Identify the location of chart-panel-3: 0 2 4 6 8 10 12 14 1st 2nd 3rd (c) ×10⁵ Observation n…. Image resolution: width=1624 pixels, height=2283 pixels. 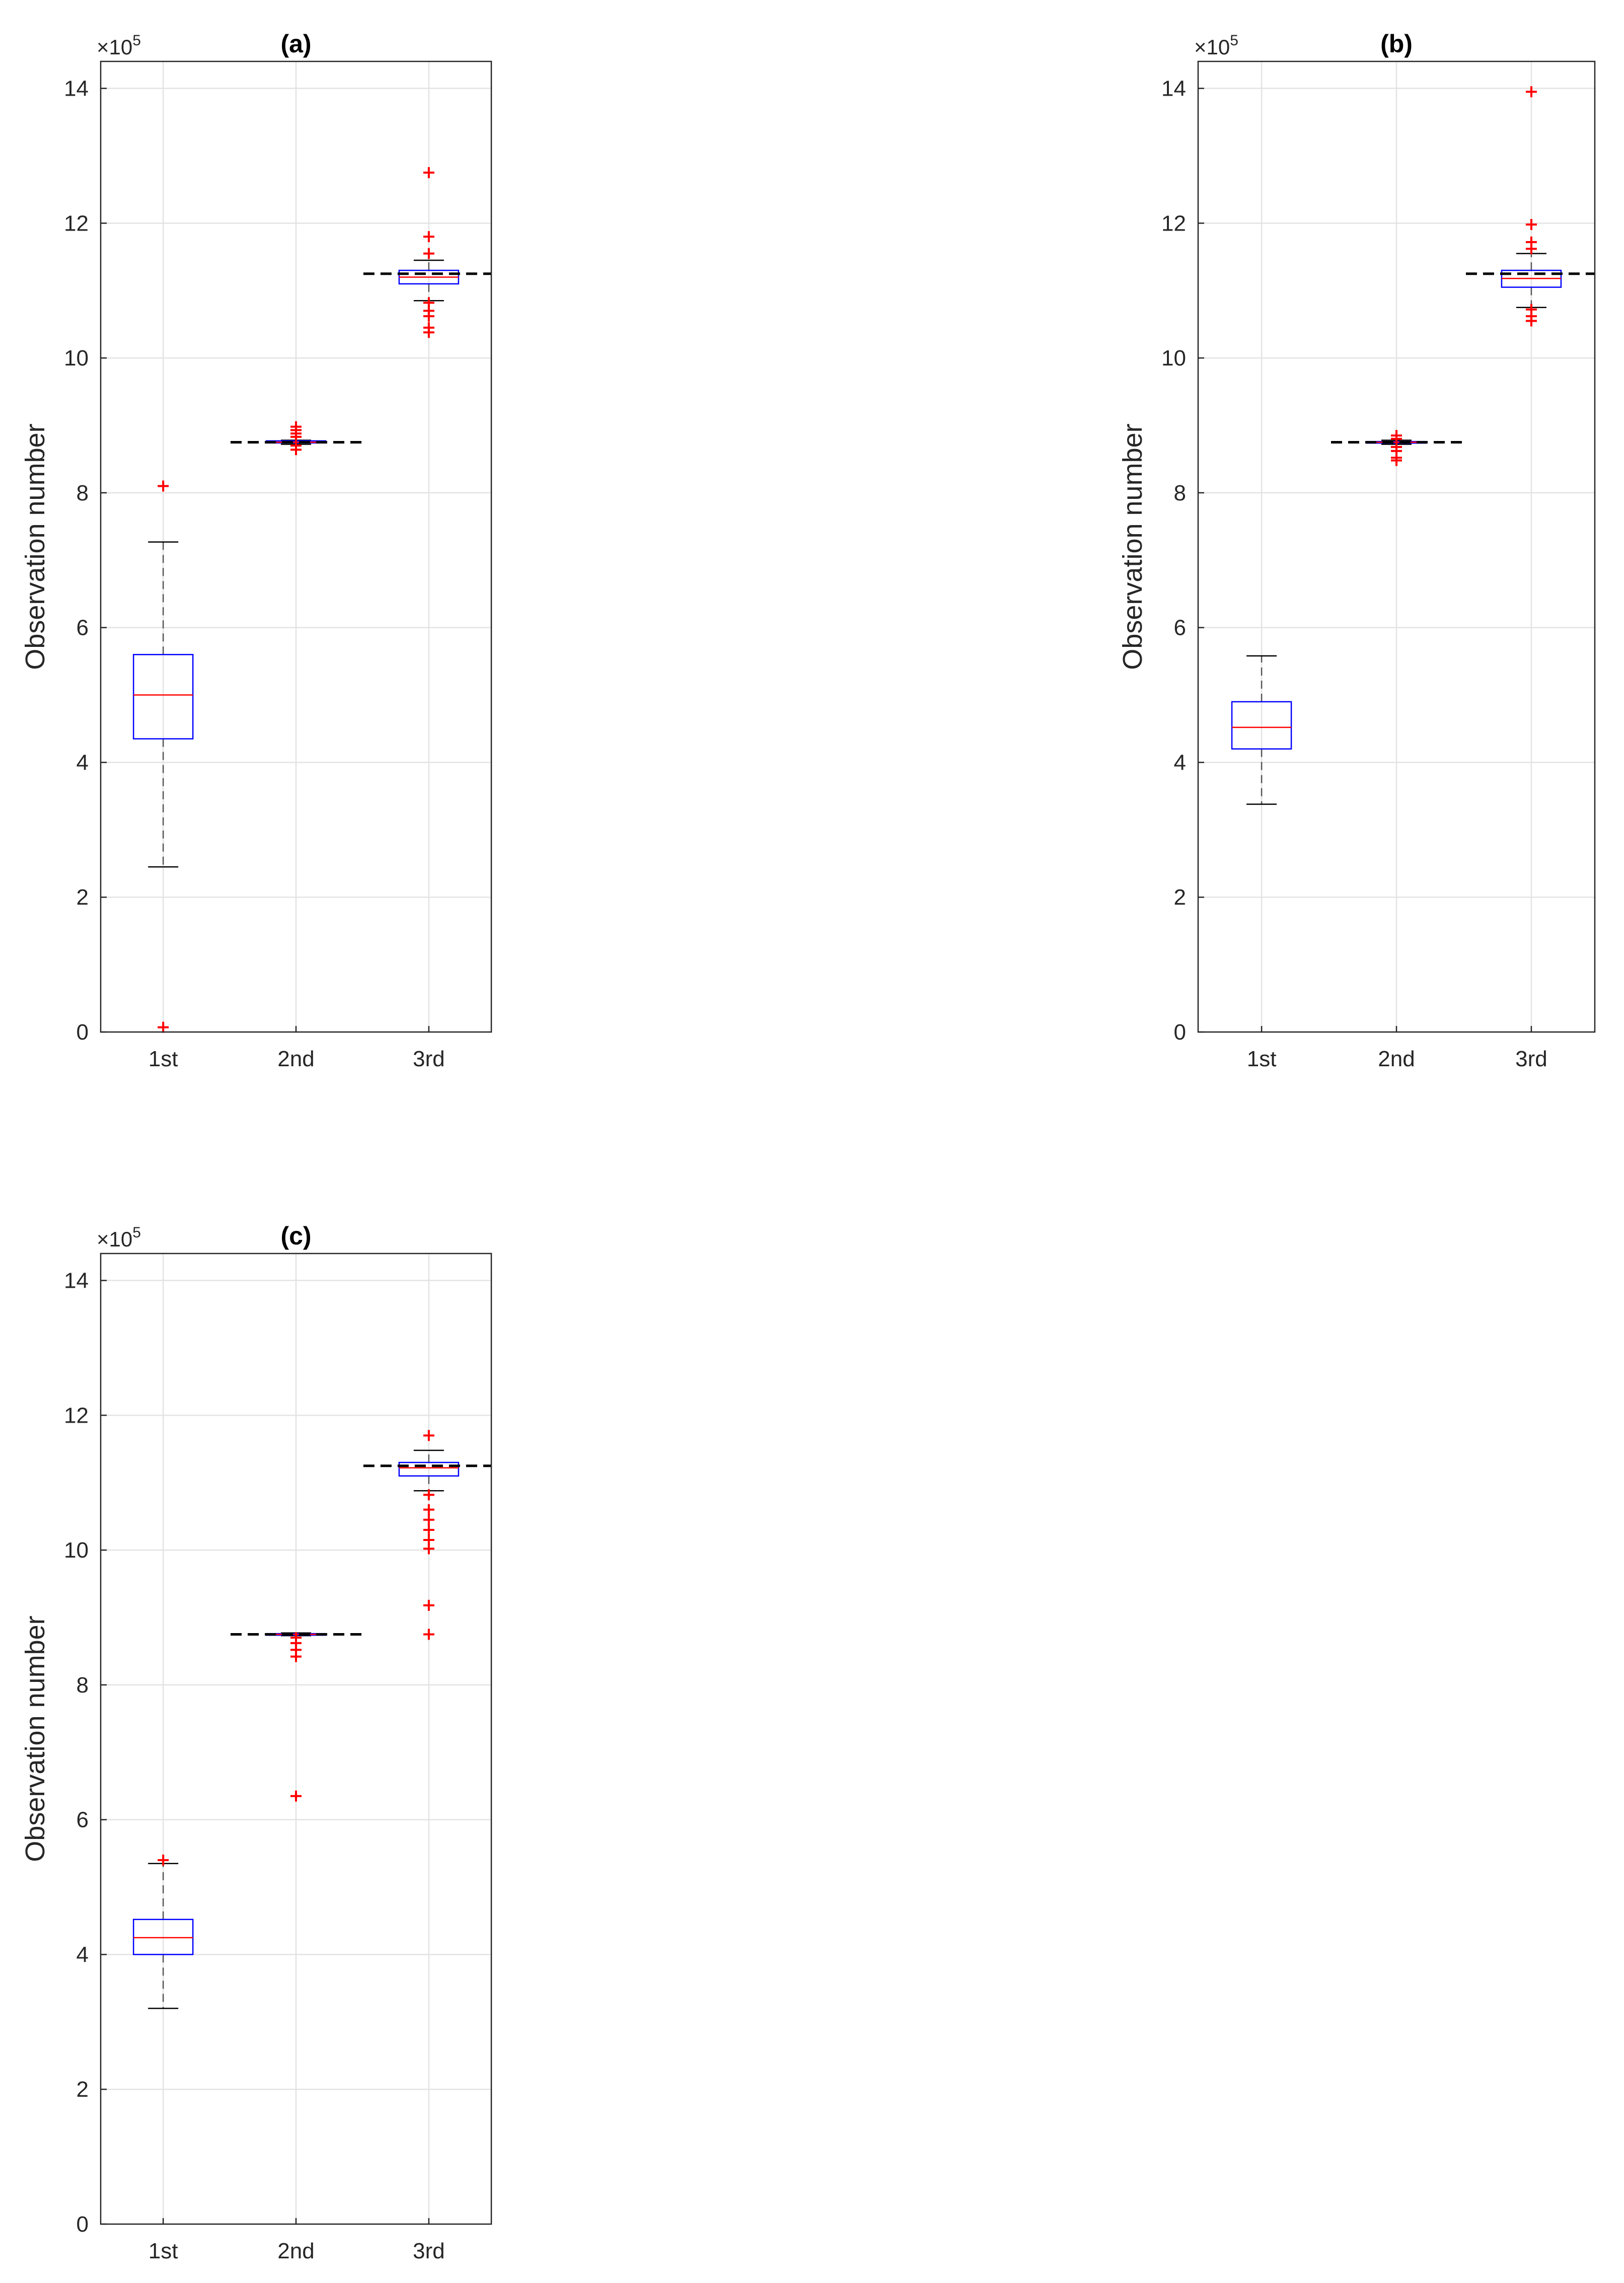
(256, 1742).